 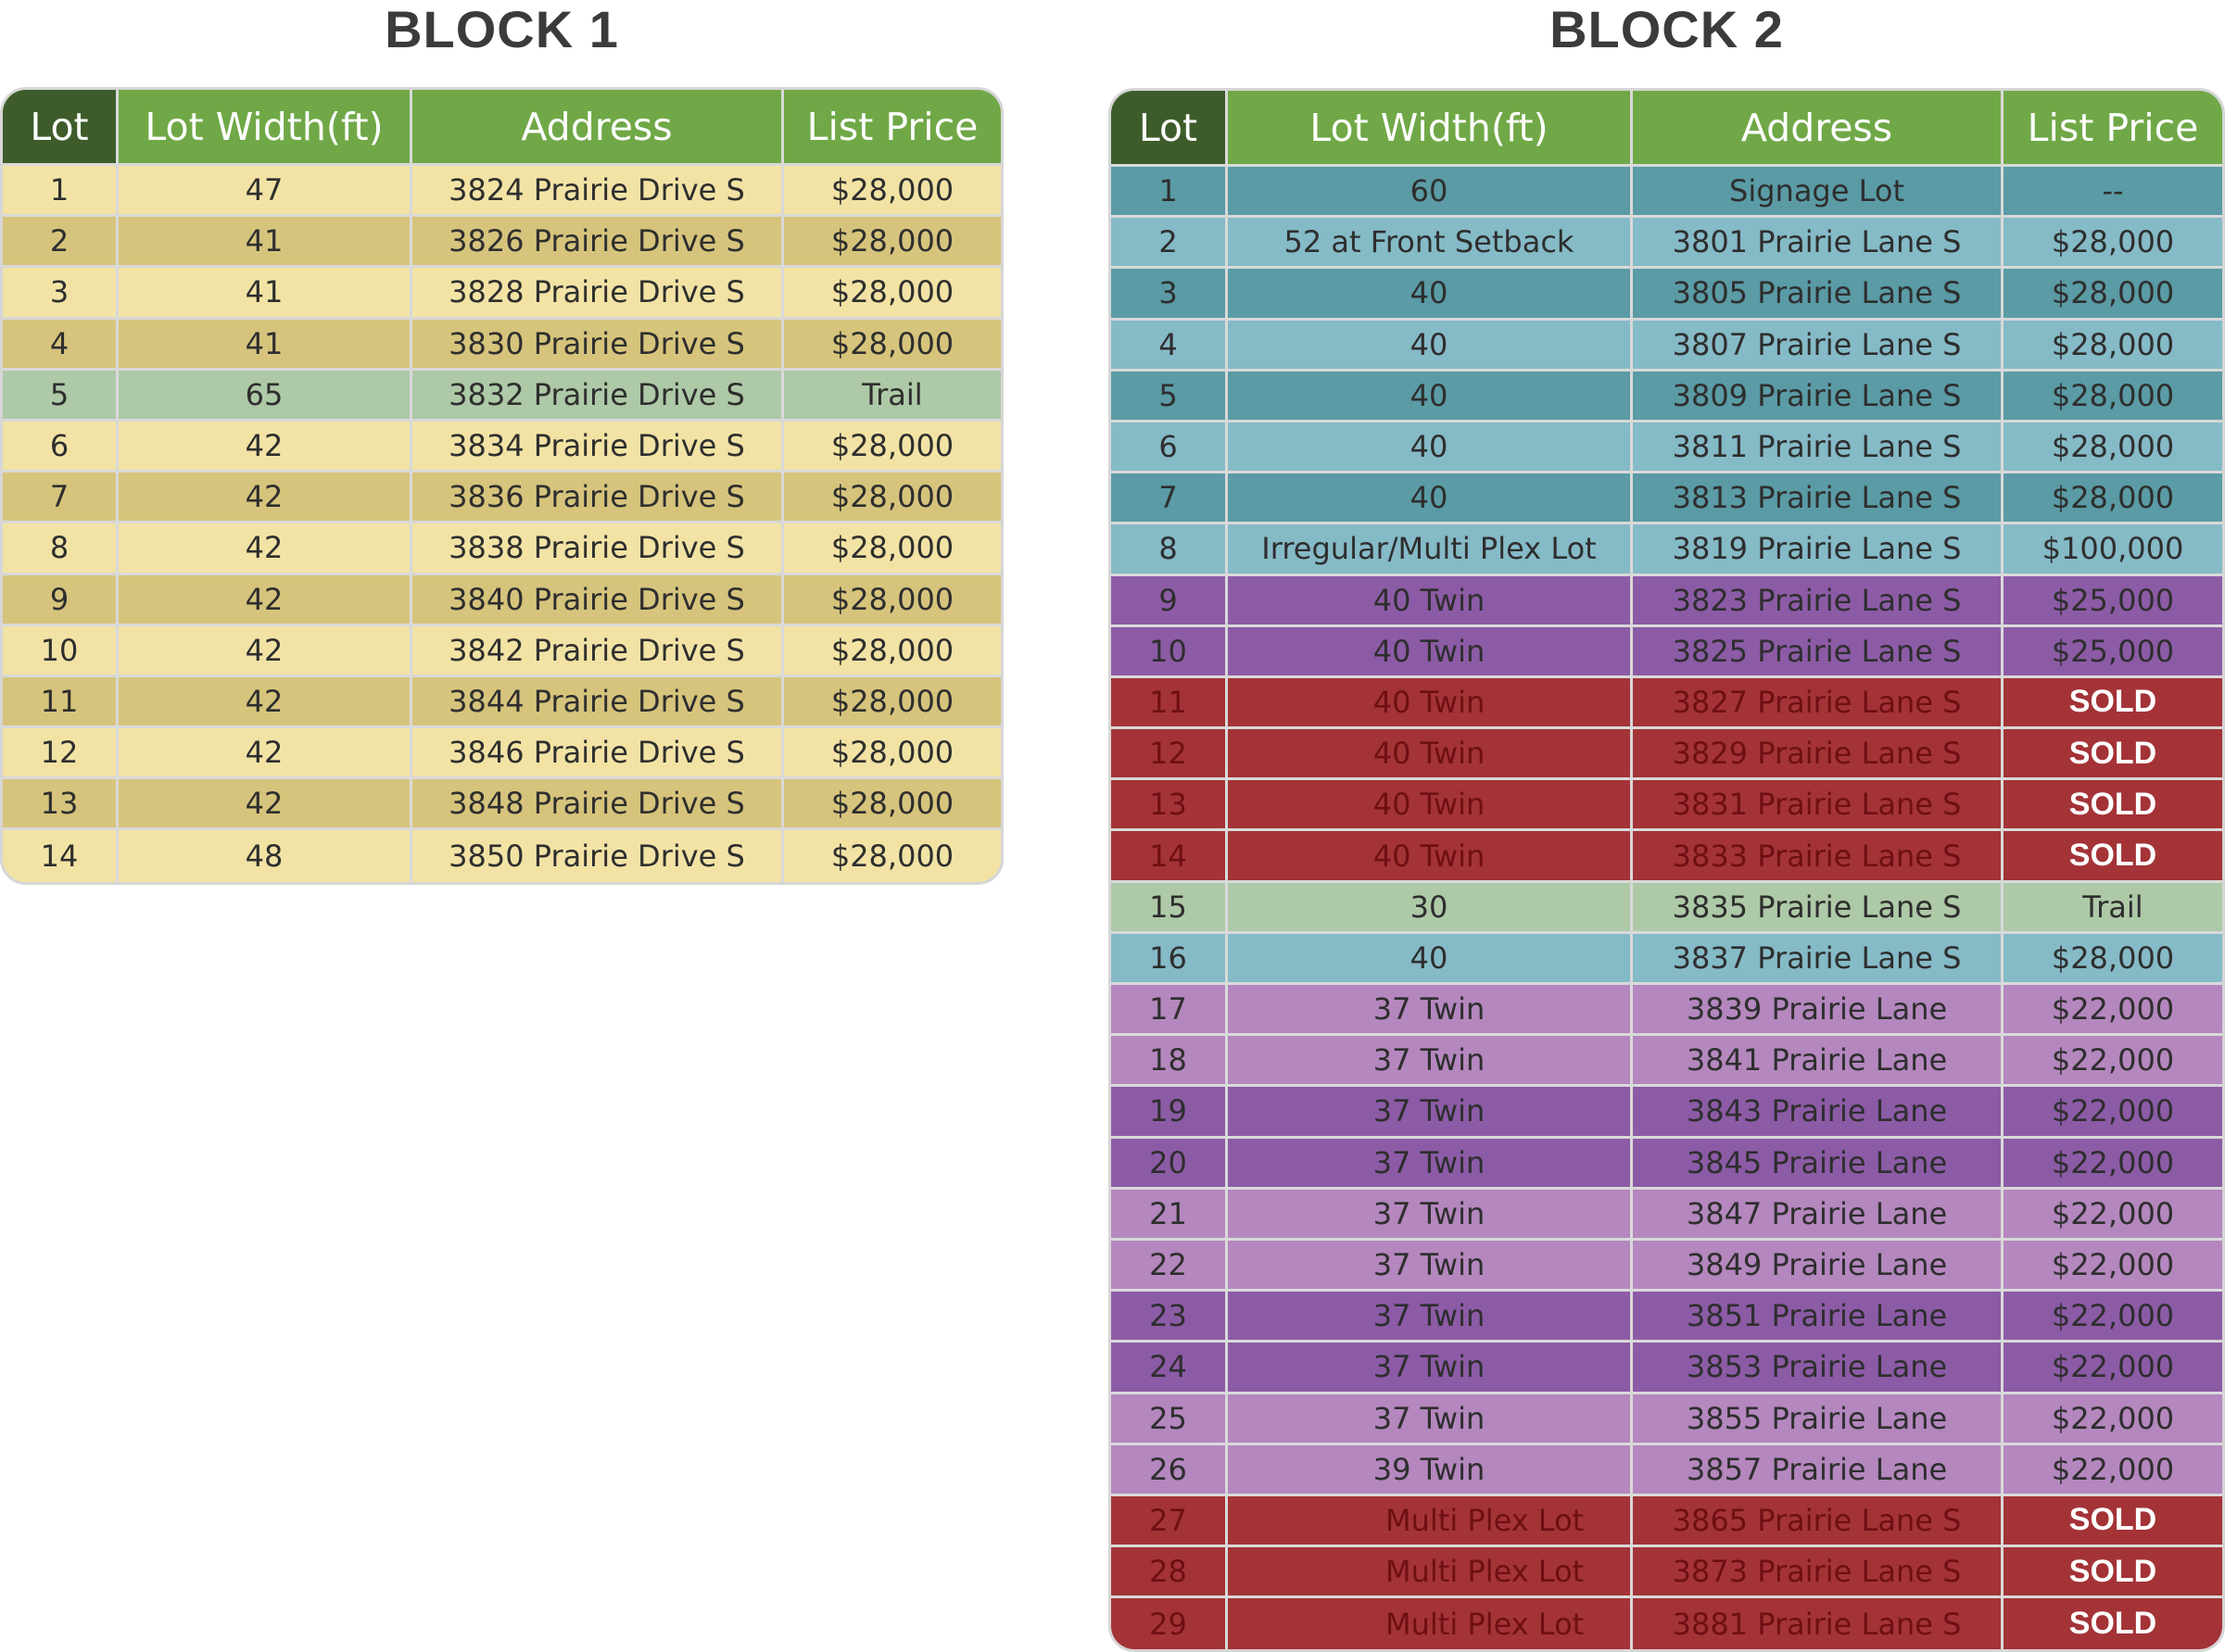 What do you see at coordinates (2113, 600) in the screenshot?
I see `list-price-cell: $25,000` at bounding box center [2113, 600].